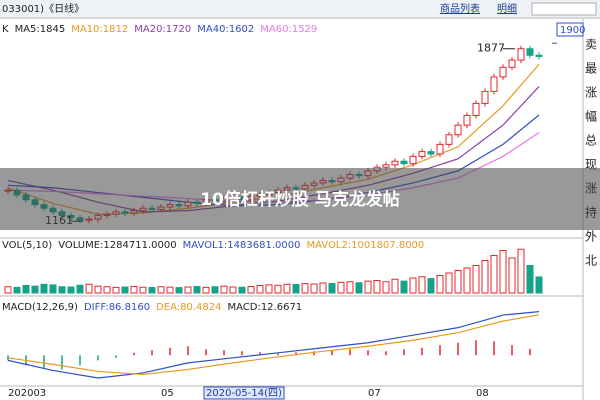 The height and width of the screenshot is (400, 600). I want to click on legend-entry: MA40:1602, so click(225, 29).